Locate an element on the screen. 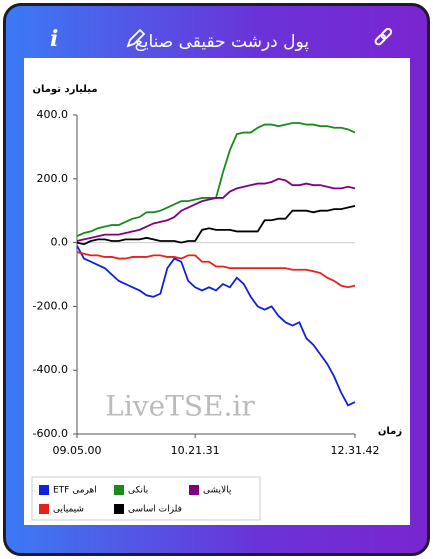  x-tick-label: 09.05.00 is located at coordinates (77, 450).